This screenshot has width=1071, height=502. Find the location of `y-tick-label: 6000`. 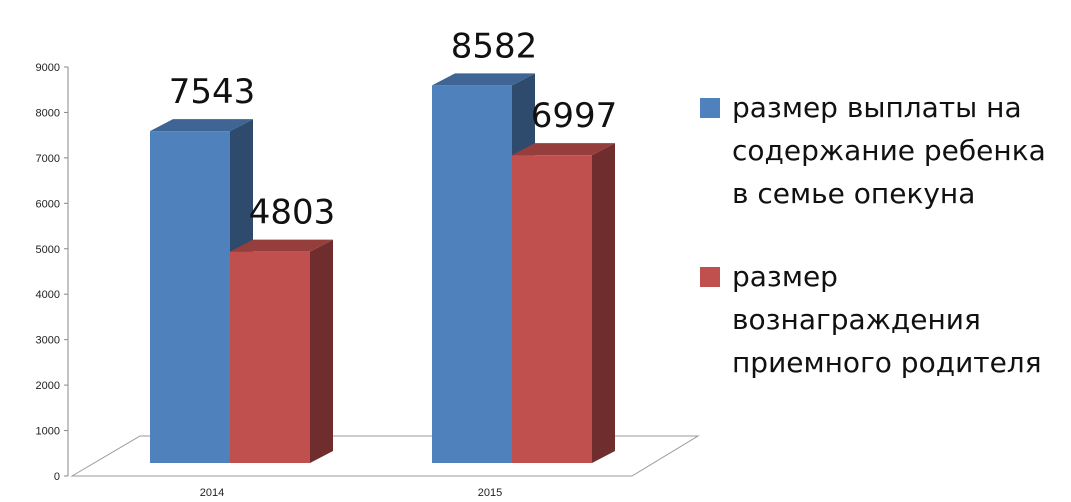

y-tick-label: 6000 is located at coordinates (48, 204).